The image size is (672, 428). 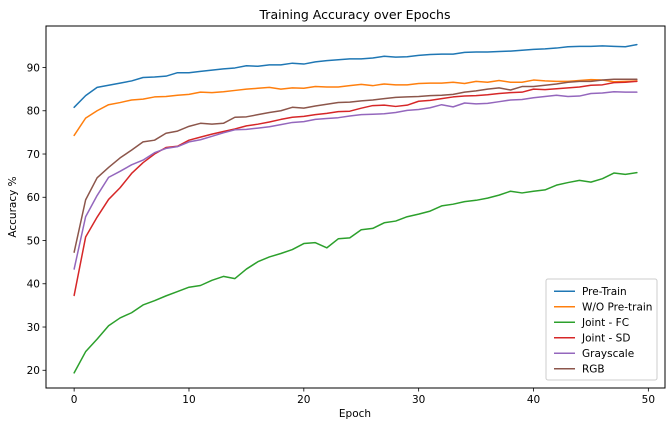 I want to click on legend-label-2: Joint - FC, so click(x=605, y=323).